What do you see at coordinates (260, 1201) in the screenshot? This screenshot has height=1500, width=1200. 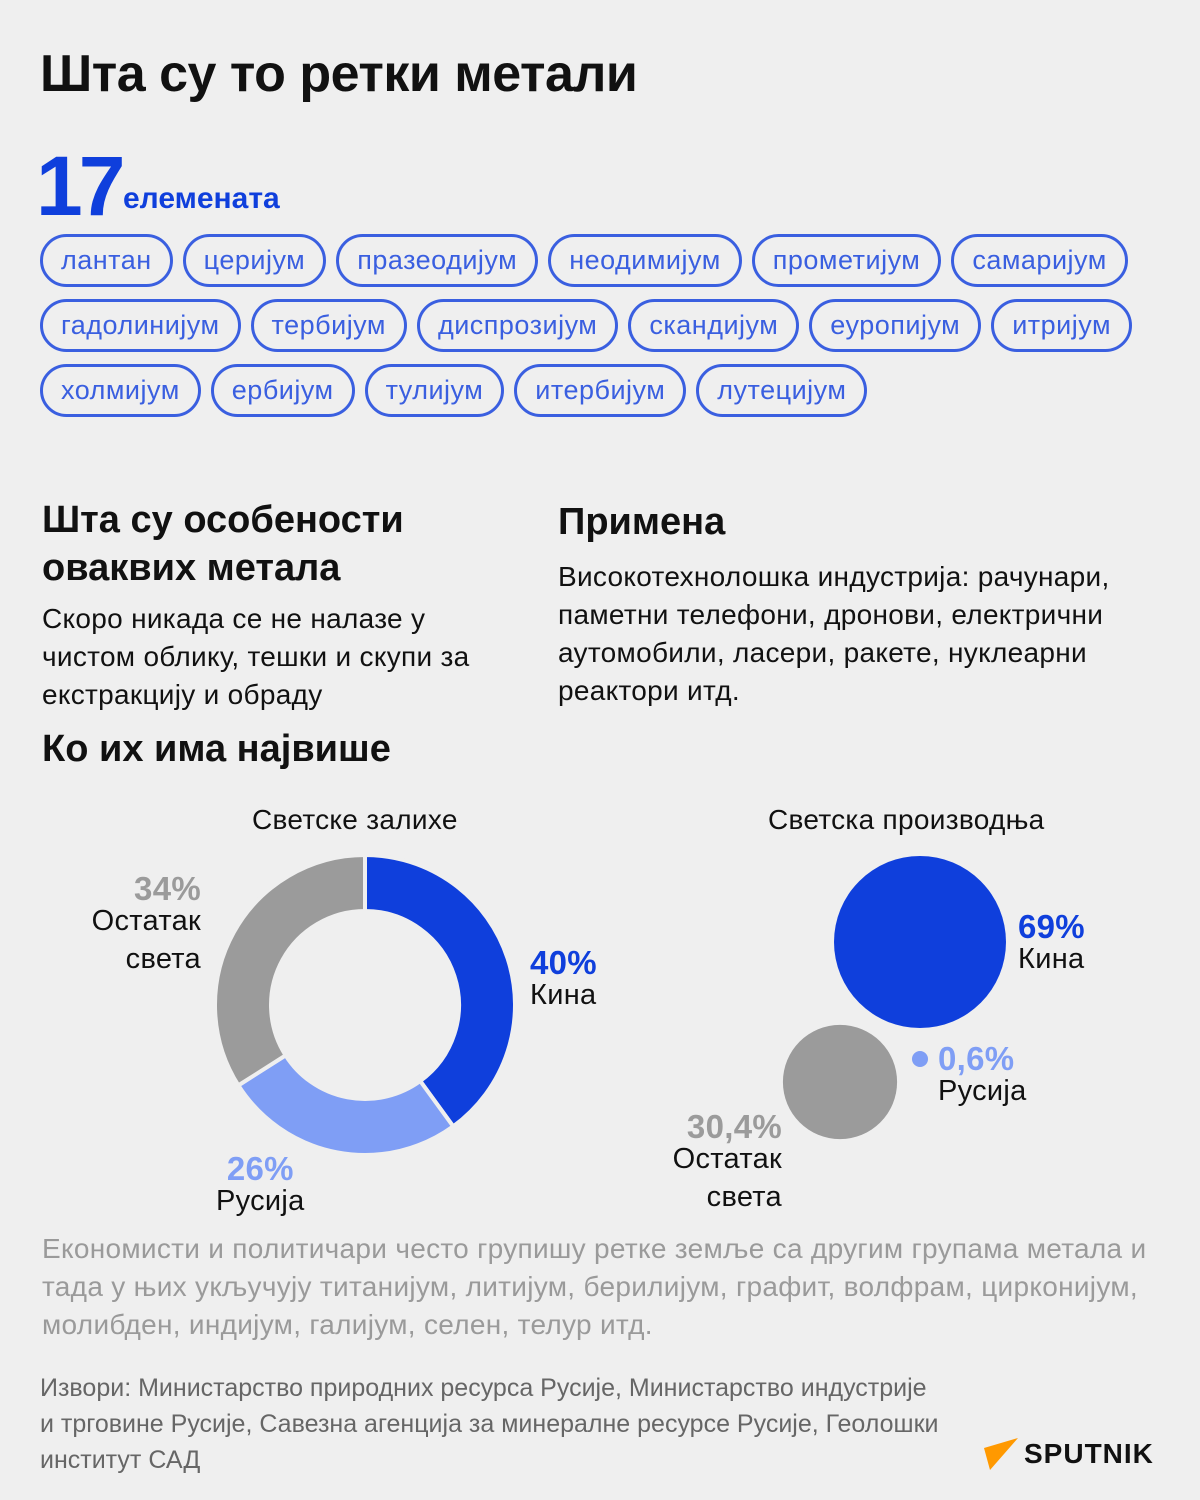 I see `reserves-russia-name: Русија` at bounding box center [260, 1201].